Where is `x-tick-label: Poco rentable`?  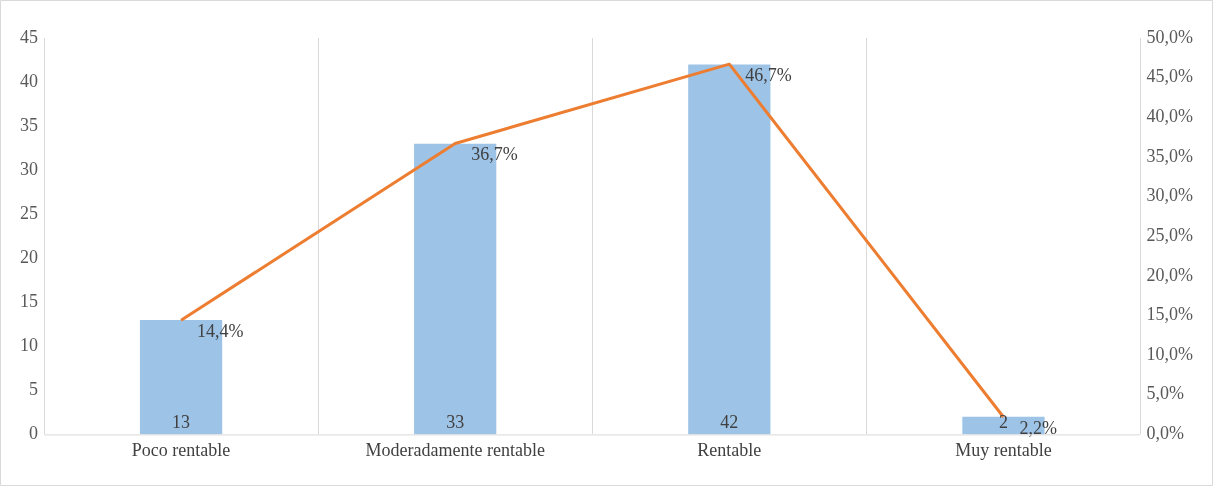
x-tick-label: Poco rentable is located at coordinates (181, 449).